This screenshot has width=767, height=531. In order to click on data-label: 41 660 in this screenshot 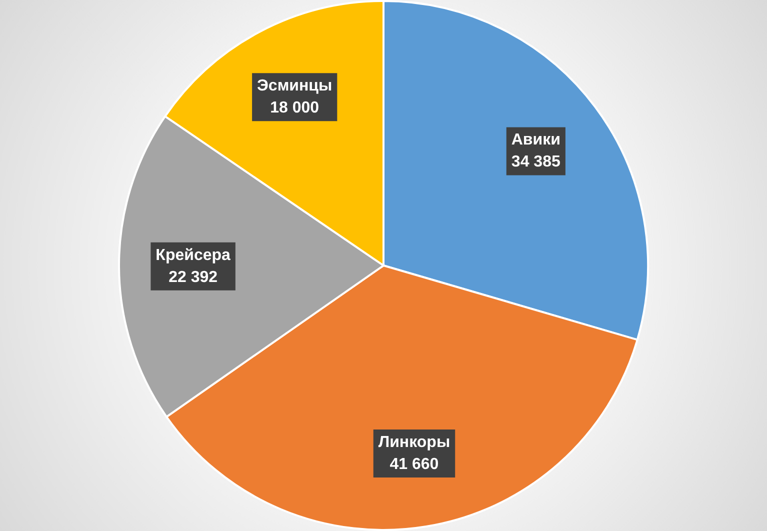, I will do `click(414, 464)`.